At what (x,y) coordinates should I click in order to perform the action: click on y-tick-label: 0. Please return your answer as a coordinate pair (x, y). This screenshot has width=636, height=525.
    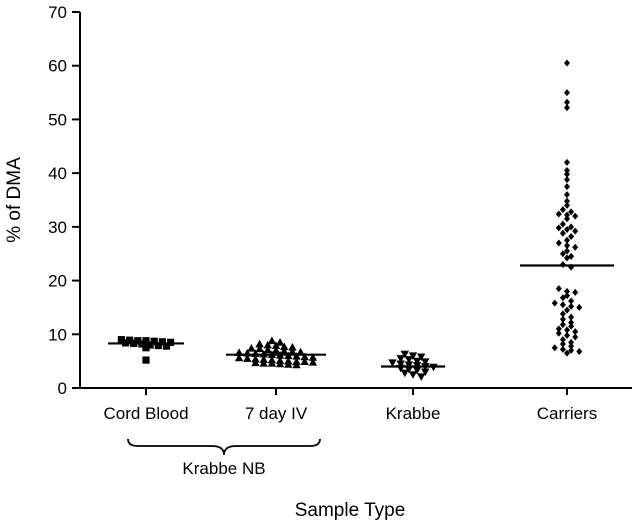
    Looking at the image, I should click on (62, 388).